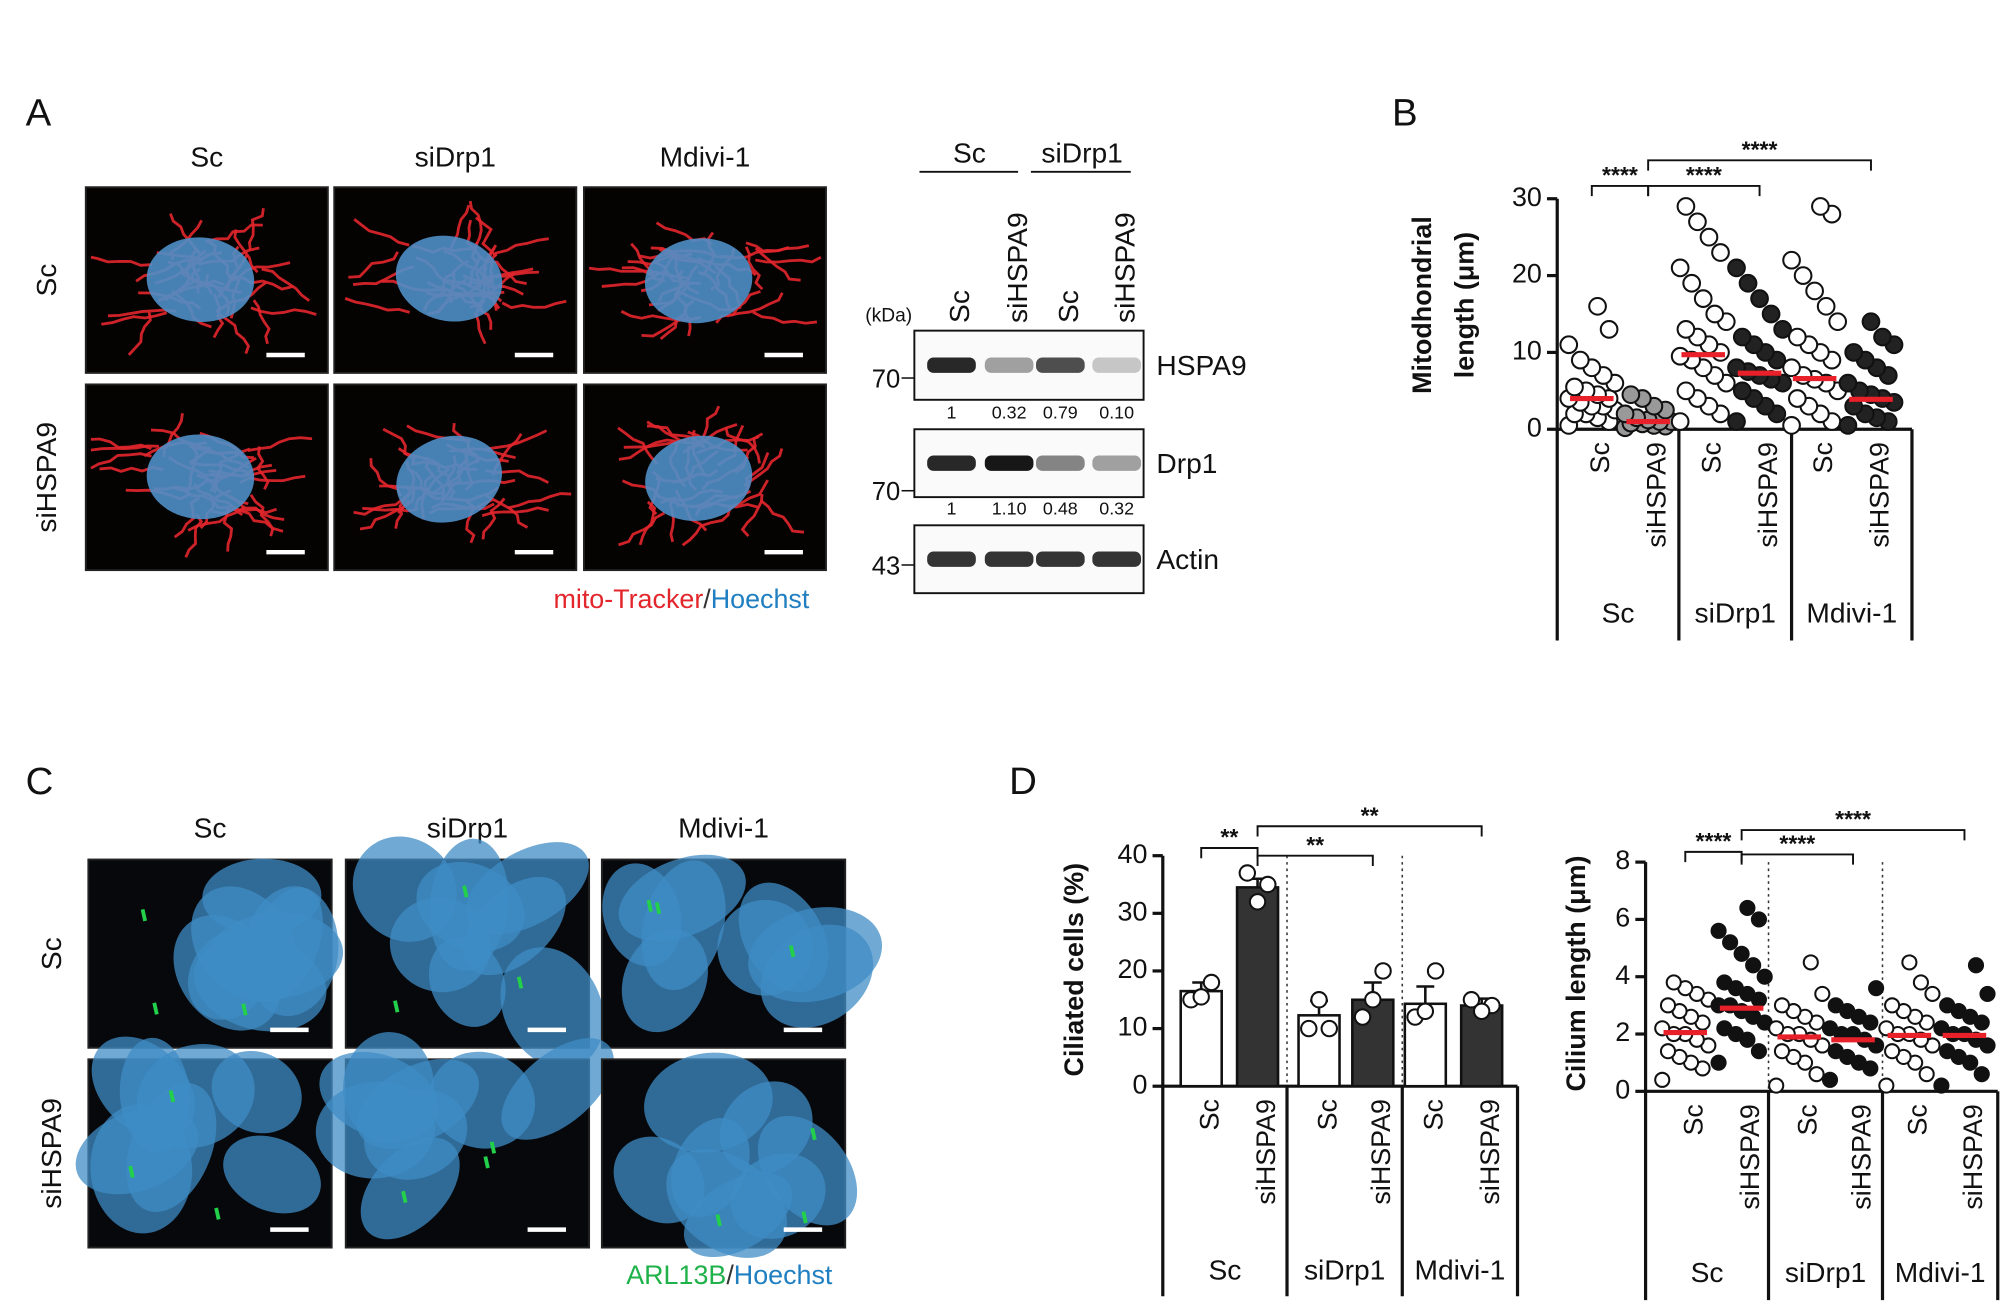  I want to click on quant-label: 0.48, so click(1060, 509).